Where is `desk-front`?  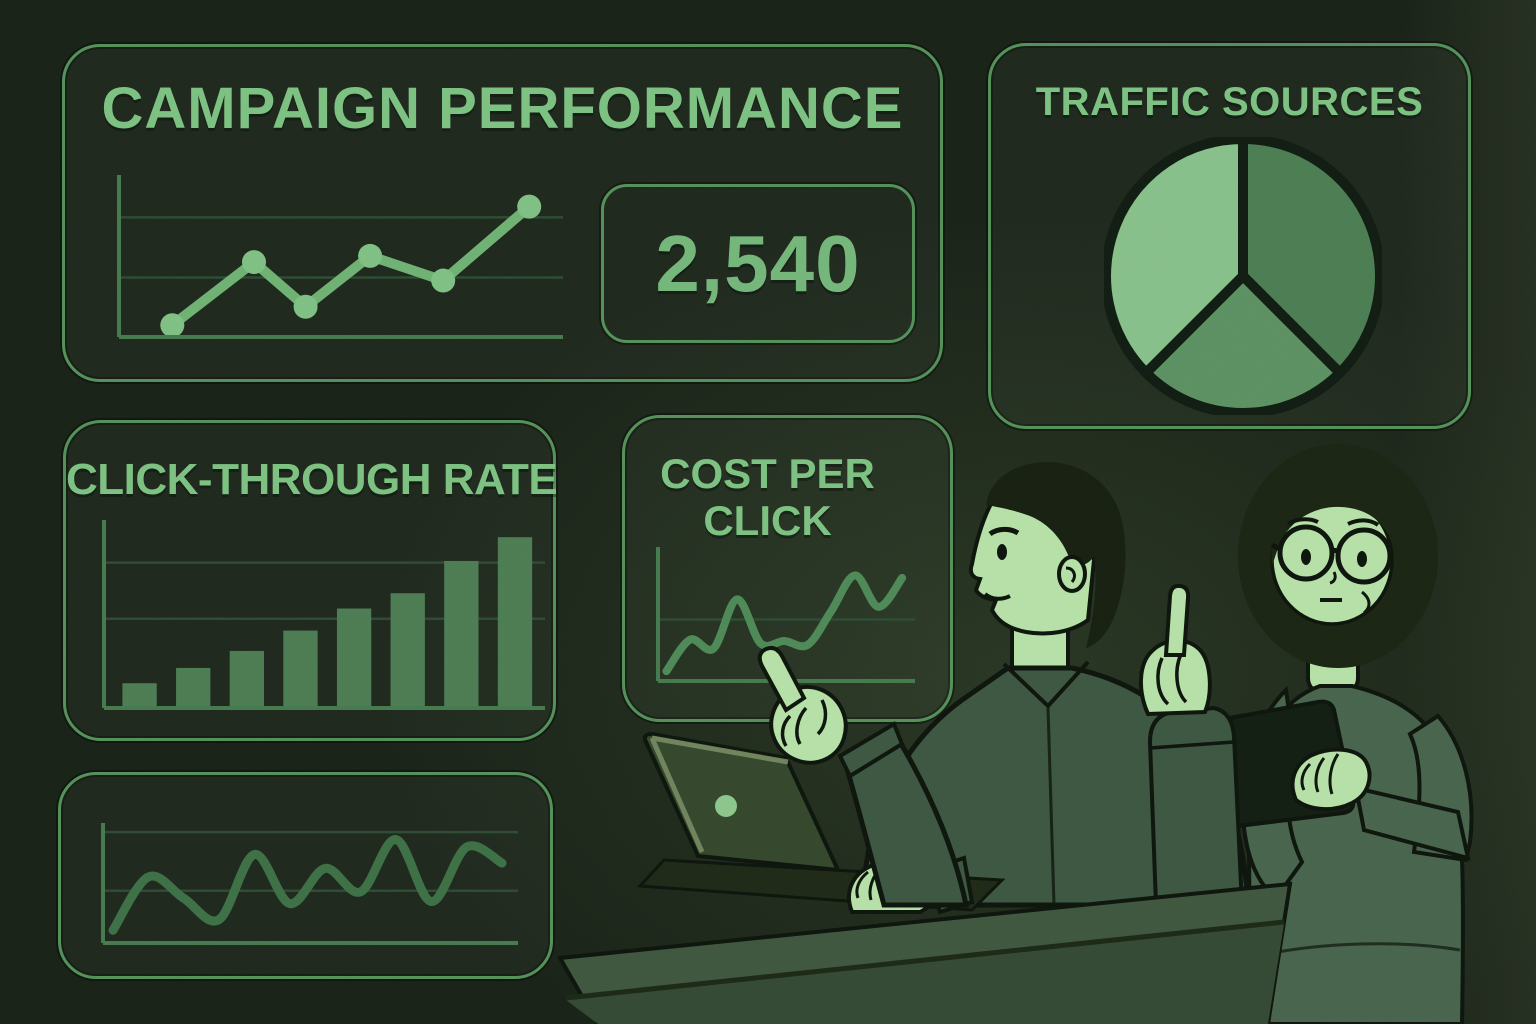 desk-front is located at coordinates (925, 974).